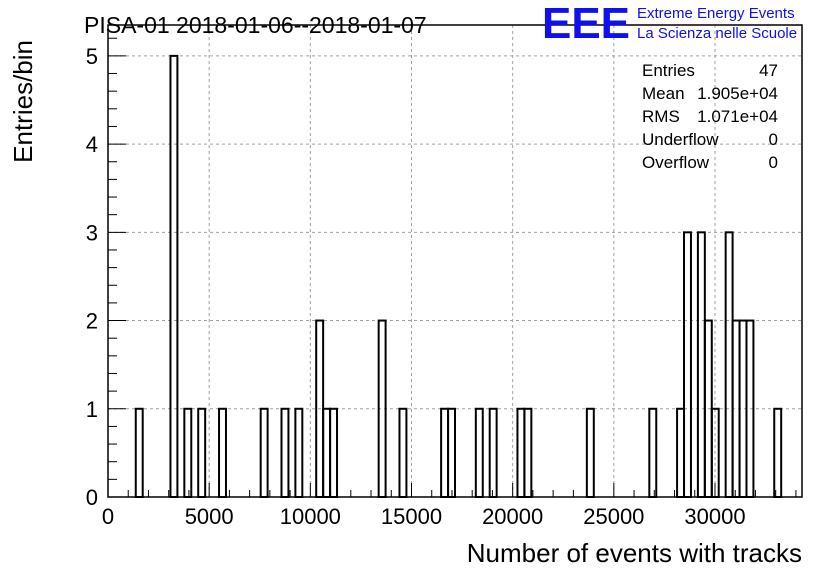 This screenshot has height=577, width=836. Describe the element at coordinates (23, 101) in the screenshot. I see `y-axis-label: Entries/bin` at that location.